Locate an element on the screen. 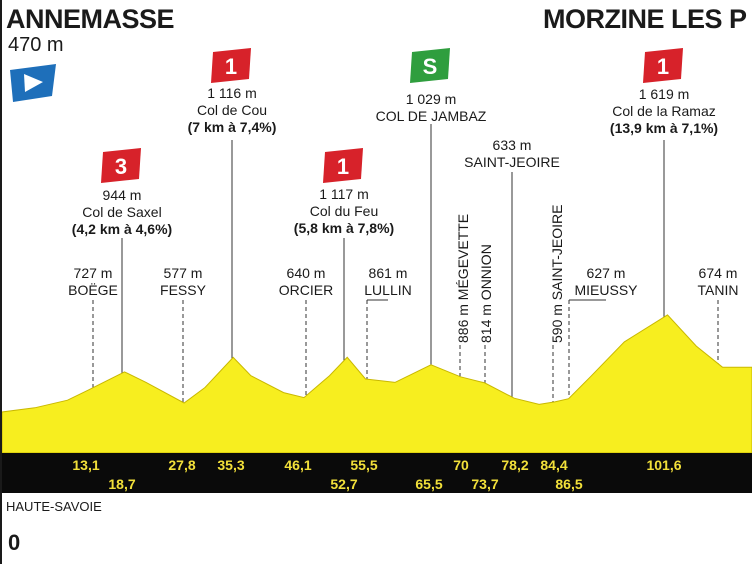 The image size is (752, 564). place-label-tanin: 674 m TANIN is located at coordinates (718, 282).